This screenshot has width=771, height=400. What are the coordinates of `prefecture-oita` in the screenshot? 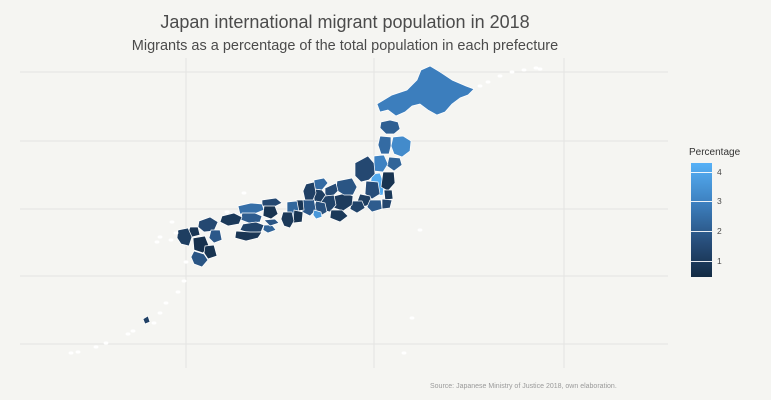 It's located at (215, 236).